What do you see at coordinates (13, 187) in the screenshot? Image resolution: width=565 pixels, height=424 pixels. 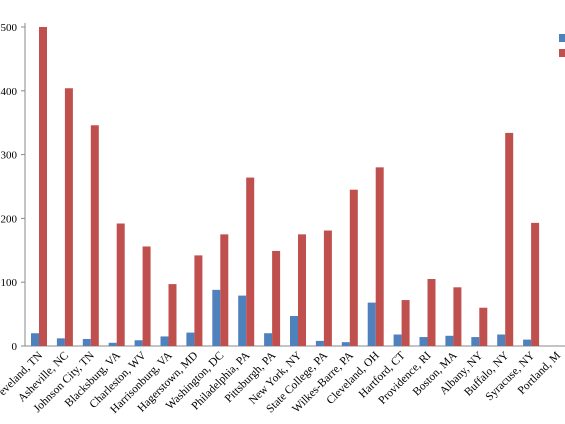 I see `y-axis-ticks: 0 100 200 300 400 500` at bounding box center [13, 187].